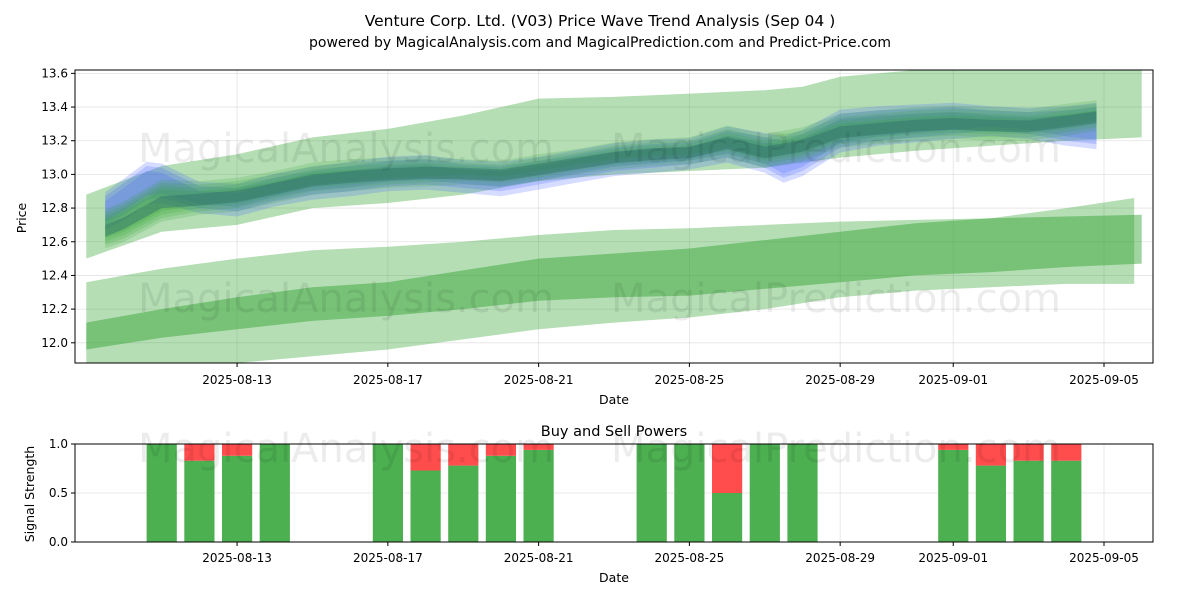 The width and height of the screenshot is (1200, 604). Describe the element at coordinates (388, 558) in the screenshot. I see `powers-x-tick-label: 2025-08-17` at that location.